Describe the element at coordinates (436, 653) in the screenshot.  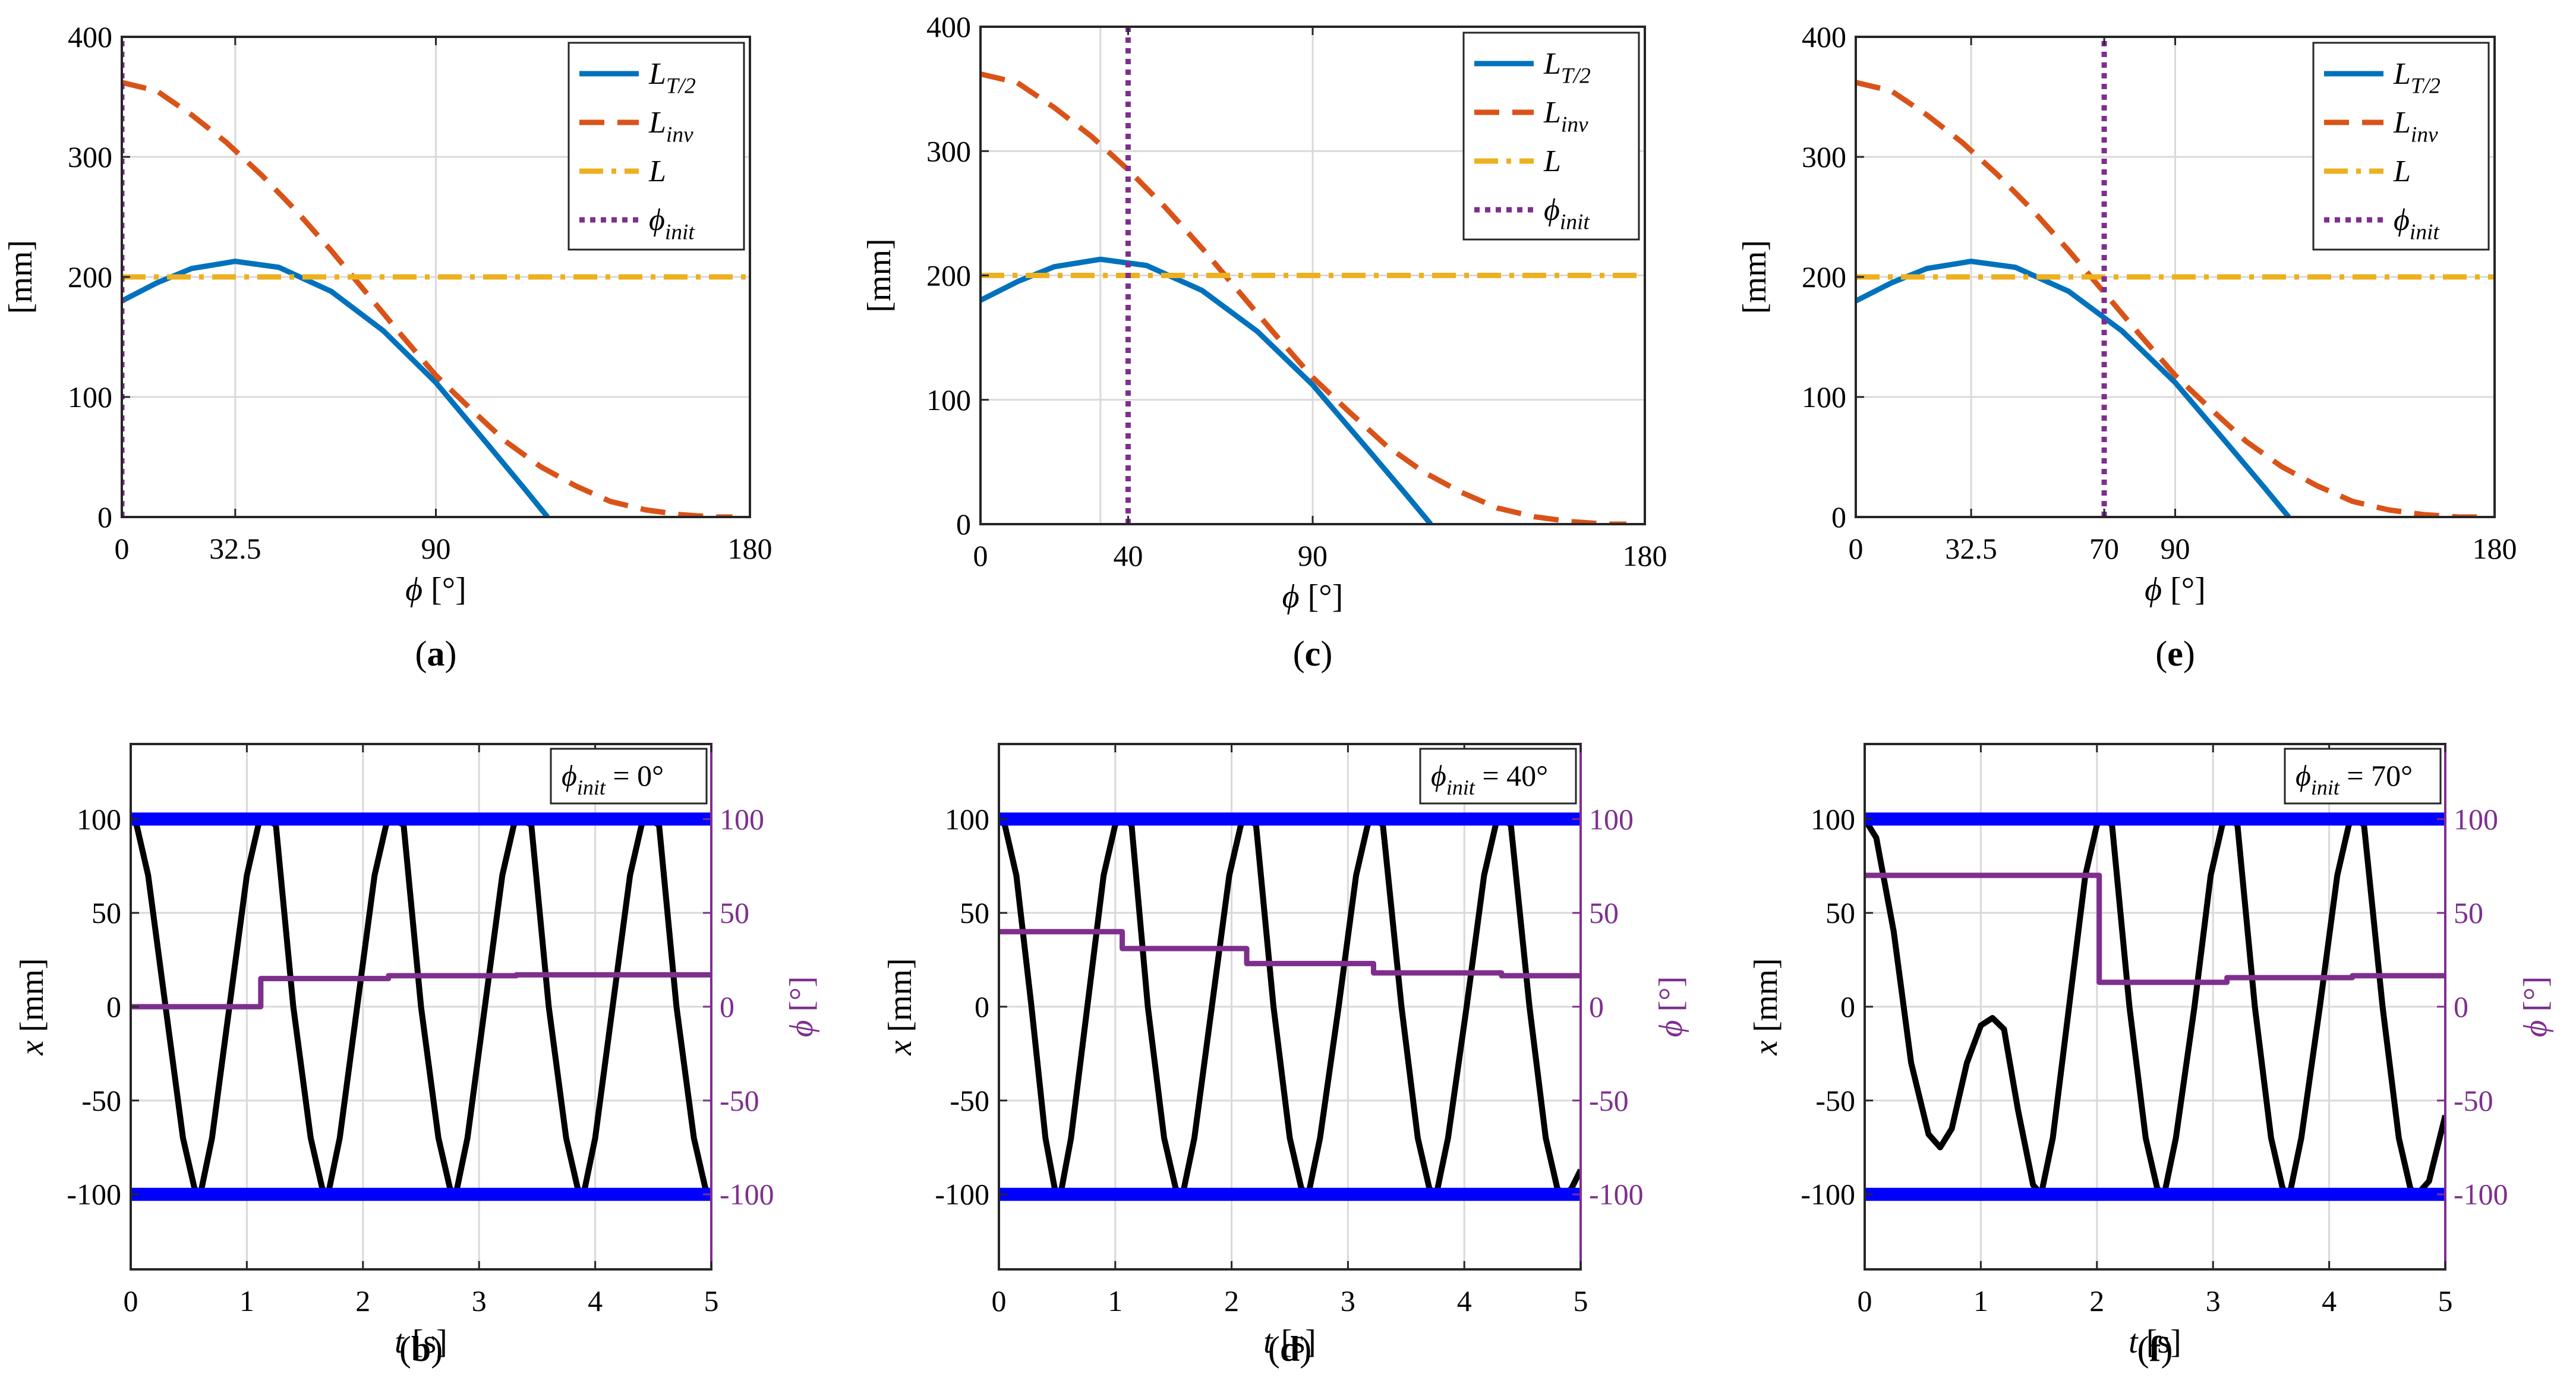
I see `panel-label: (a)` at that location.